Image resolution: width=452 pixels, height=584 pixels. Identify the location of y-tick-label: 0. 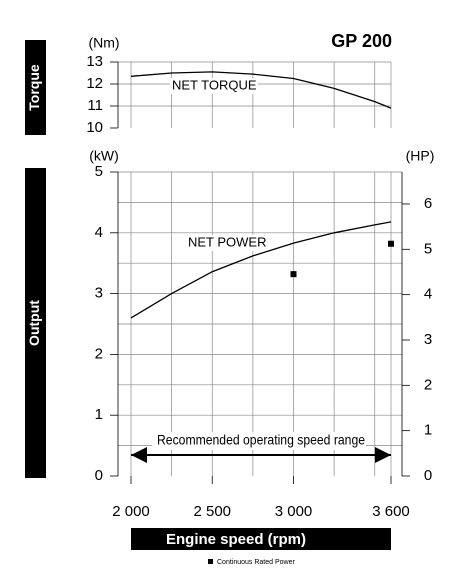
(99, 475).